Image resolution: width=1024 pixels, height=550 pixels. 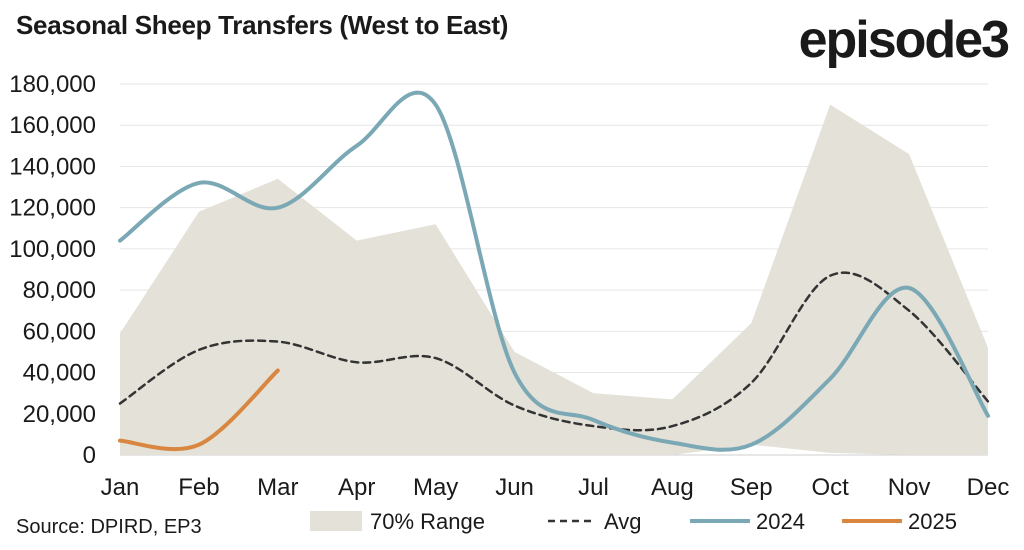 What do you see at coordinates (199, 410) in the screenshot?
I see `series-2025-line` at bounding box center [199, 410].